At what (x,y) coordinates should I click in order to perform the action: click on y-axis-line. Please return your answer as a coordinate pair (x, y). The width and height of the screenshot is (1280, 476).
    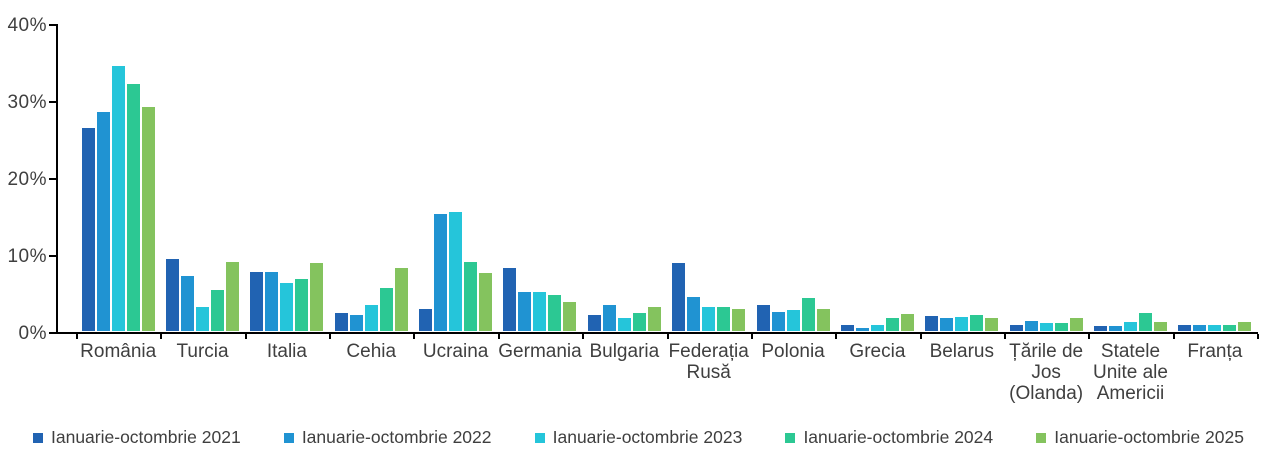
    Looking at the image, I should click on (57, 178).